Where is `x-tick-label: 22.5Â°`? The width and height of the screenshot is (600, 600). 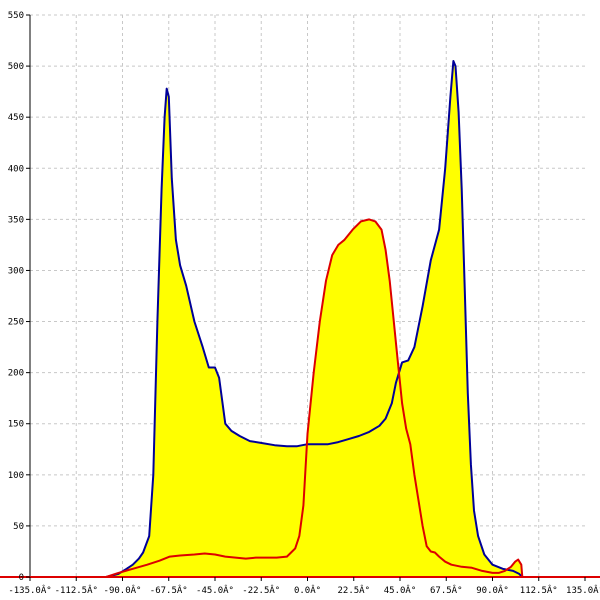 x-tick-label: 22.5Â° is located at coordinates (353, 590).